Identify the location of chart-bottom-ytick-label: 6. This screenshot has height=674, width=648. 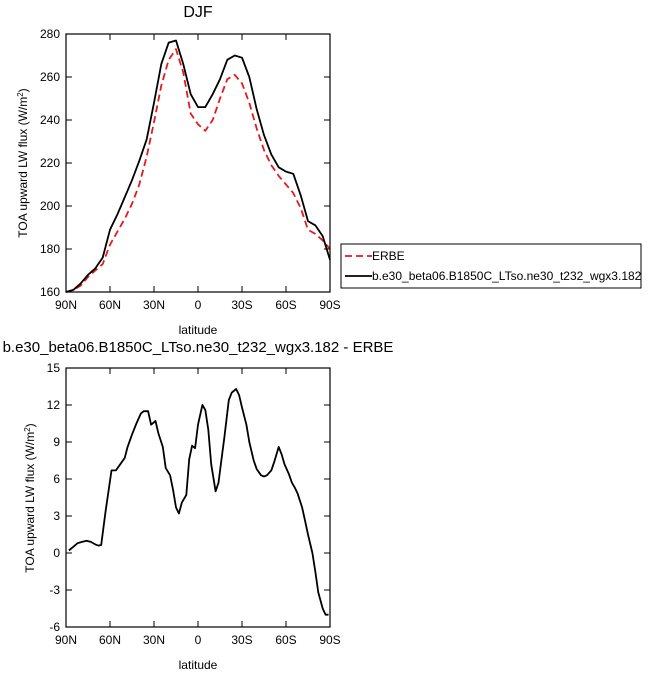
(56, 479).